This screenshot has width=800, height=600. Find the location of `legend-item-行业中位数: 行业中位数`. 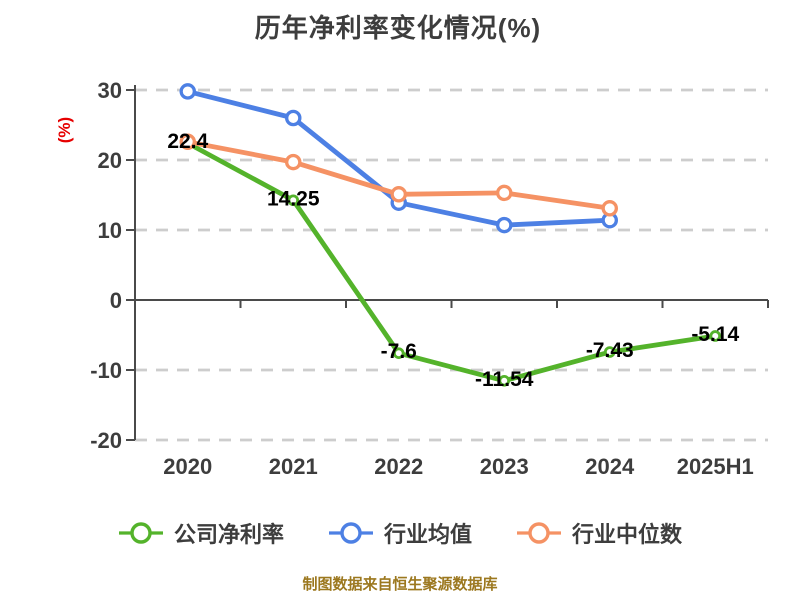

legend-item-行业中位数: 行业中位数 is located at coordinates (599, 533).